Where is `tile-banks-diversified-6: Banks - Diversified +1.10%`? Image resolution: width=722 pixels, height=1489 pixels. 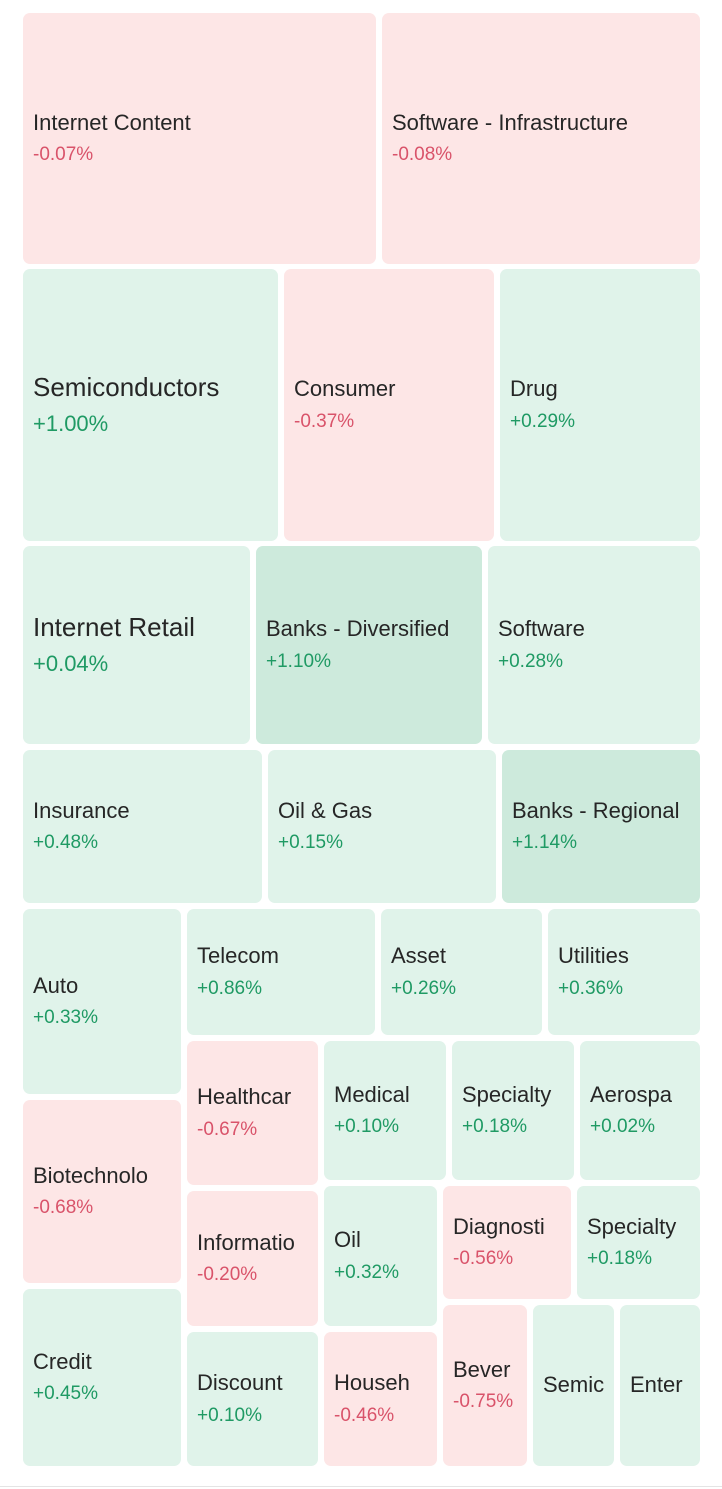 tile-banks-diversified-6: Banks - Diversified +1.10% is located at coordinates (369, 645).